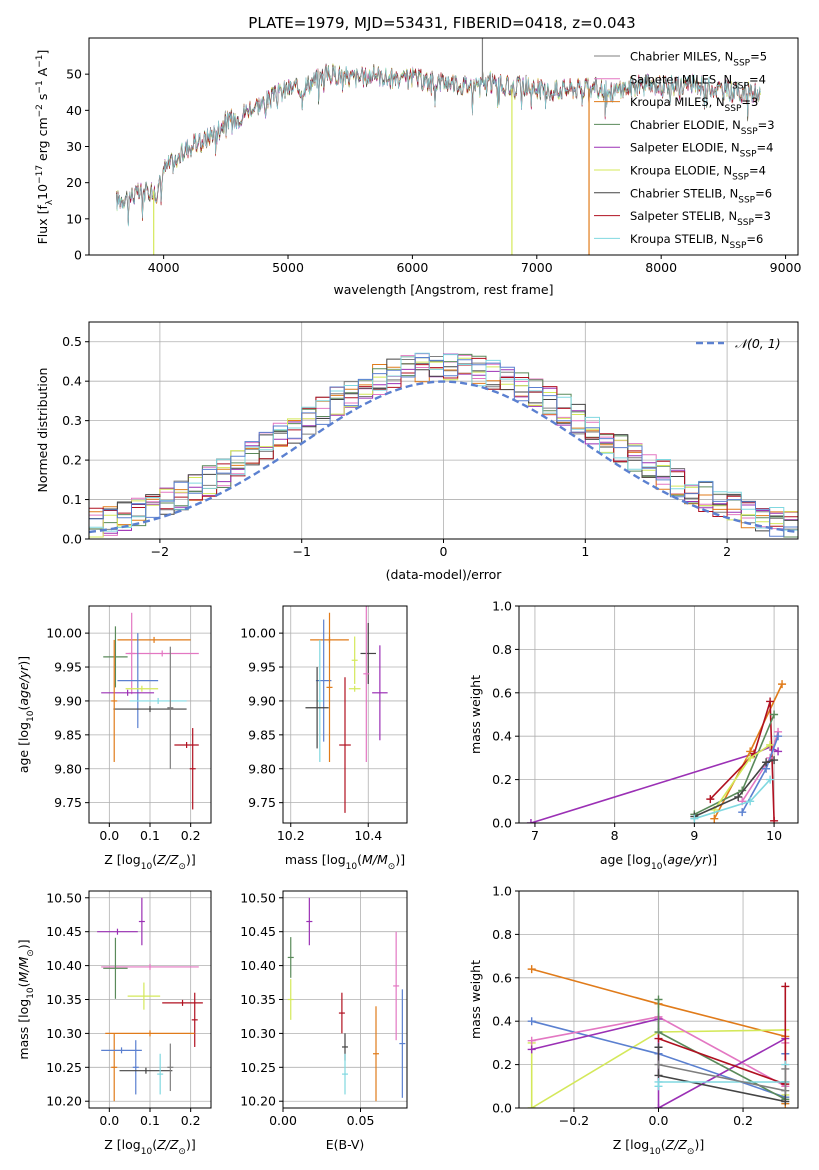 The image size is (819, 1170). I want to click on label-part: s, so click(42, 99).